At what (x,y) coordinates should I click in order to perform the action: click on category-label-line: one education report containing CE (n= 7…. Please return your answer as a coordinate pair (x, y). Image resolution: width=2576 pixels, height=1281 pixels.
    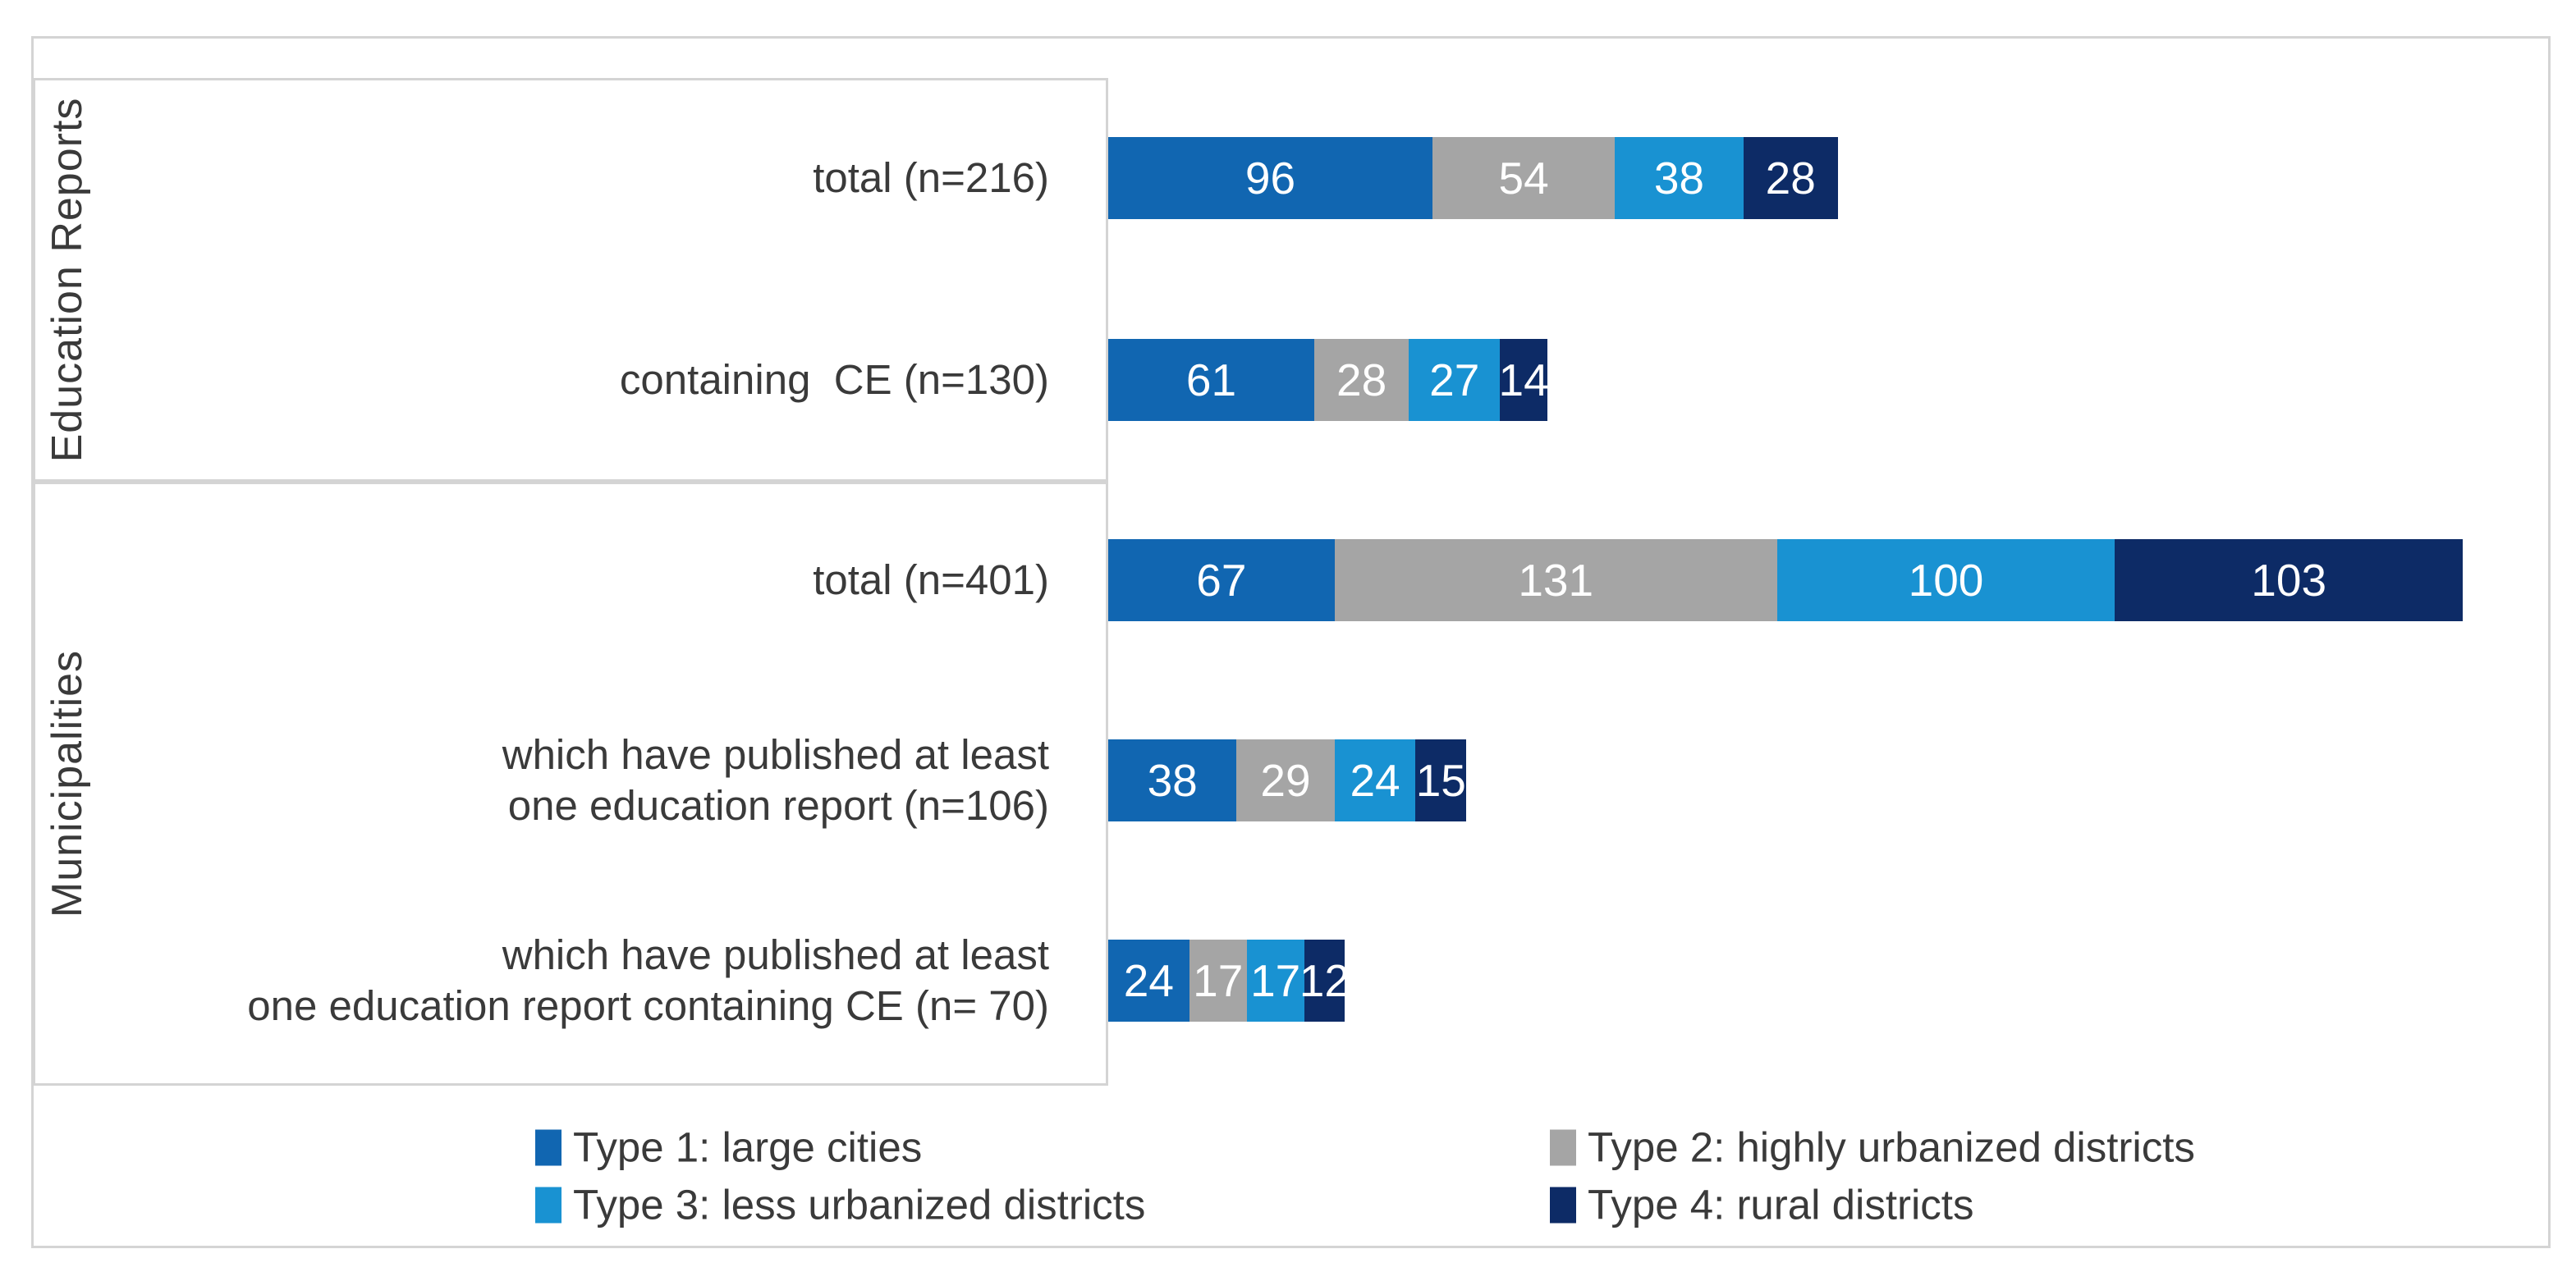
    Looking at the image, I should click on (648, 1006).